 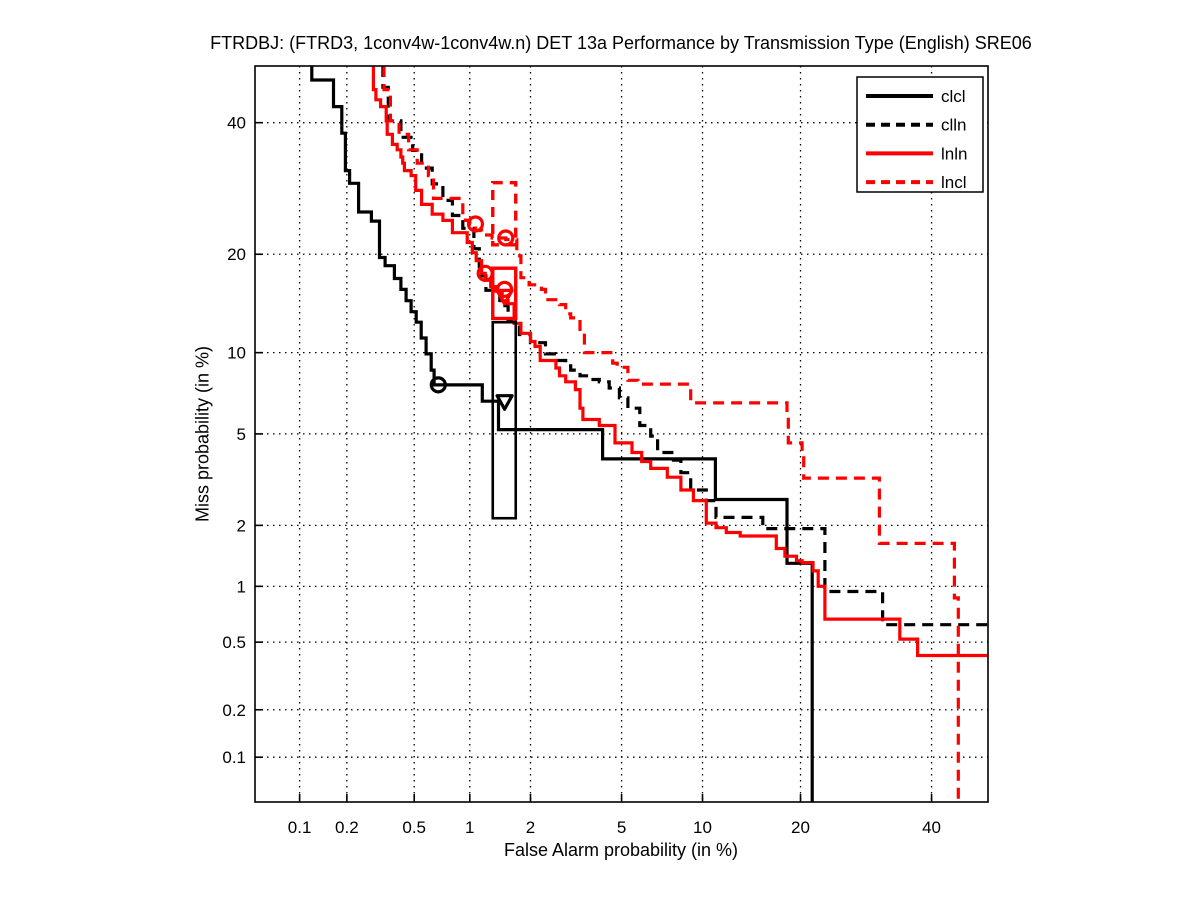 I want to click on x-axis-label: False Alarm probability (in %), so click(x=621, y=850).